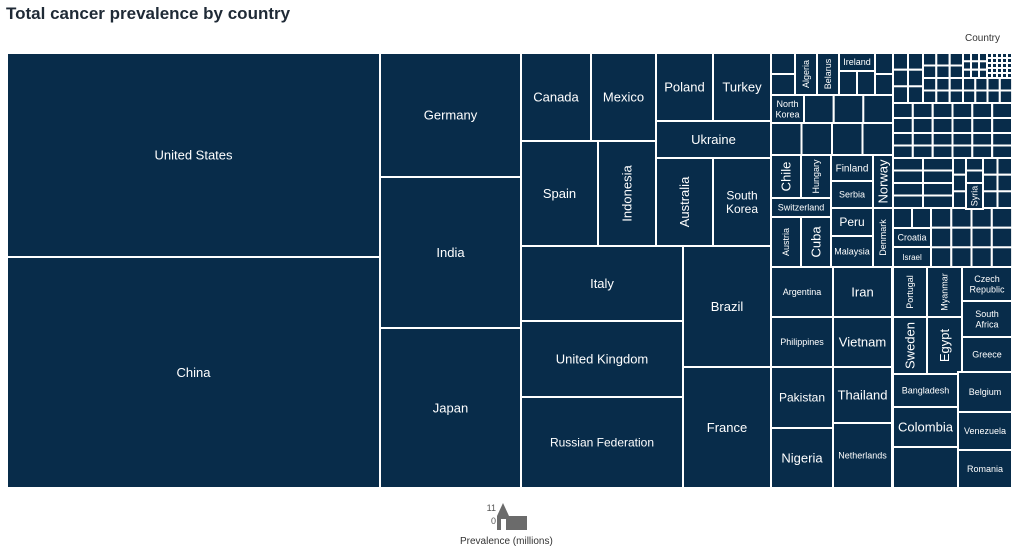 The height and width of the screenshot is (556, 1024). What do you see at coordinates (925, 390) in the screenshot?
I see `tile-bangladesh` at bounding box center [925, 390].